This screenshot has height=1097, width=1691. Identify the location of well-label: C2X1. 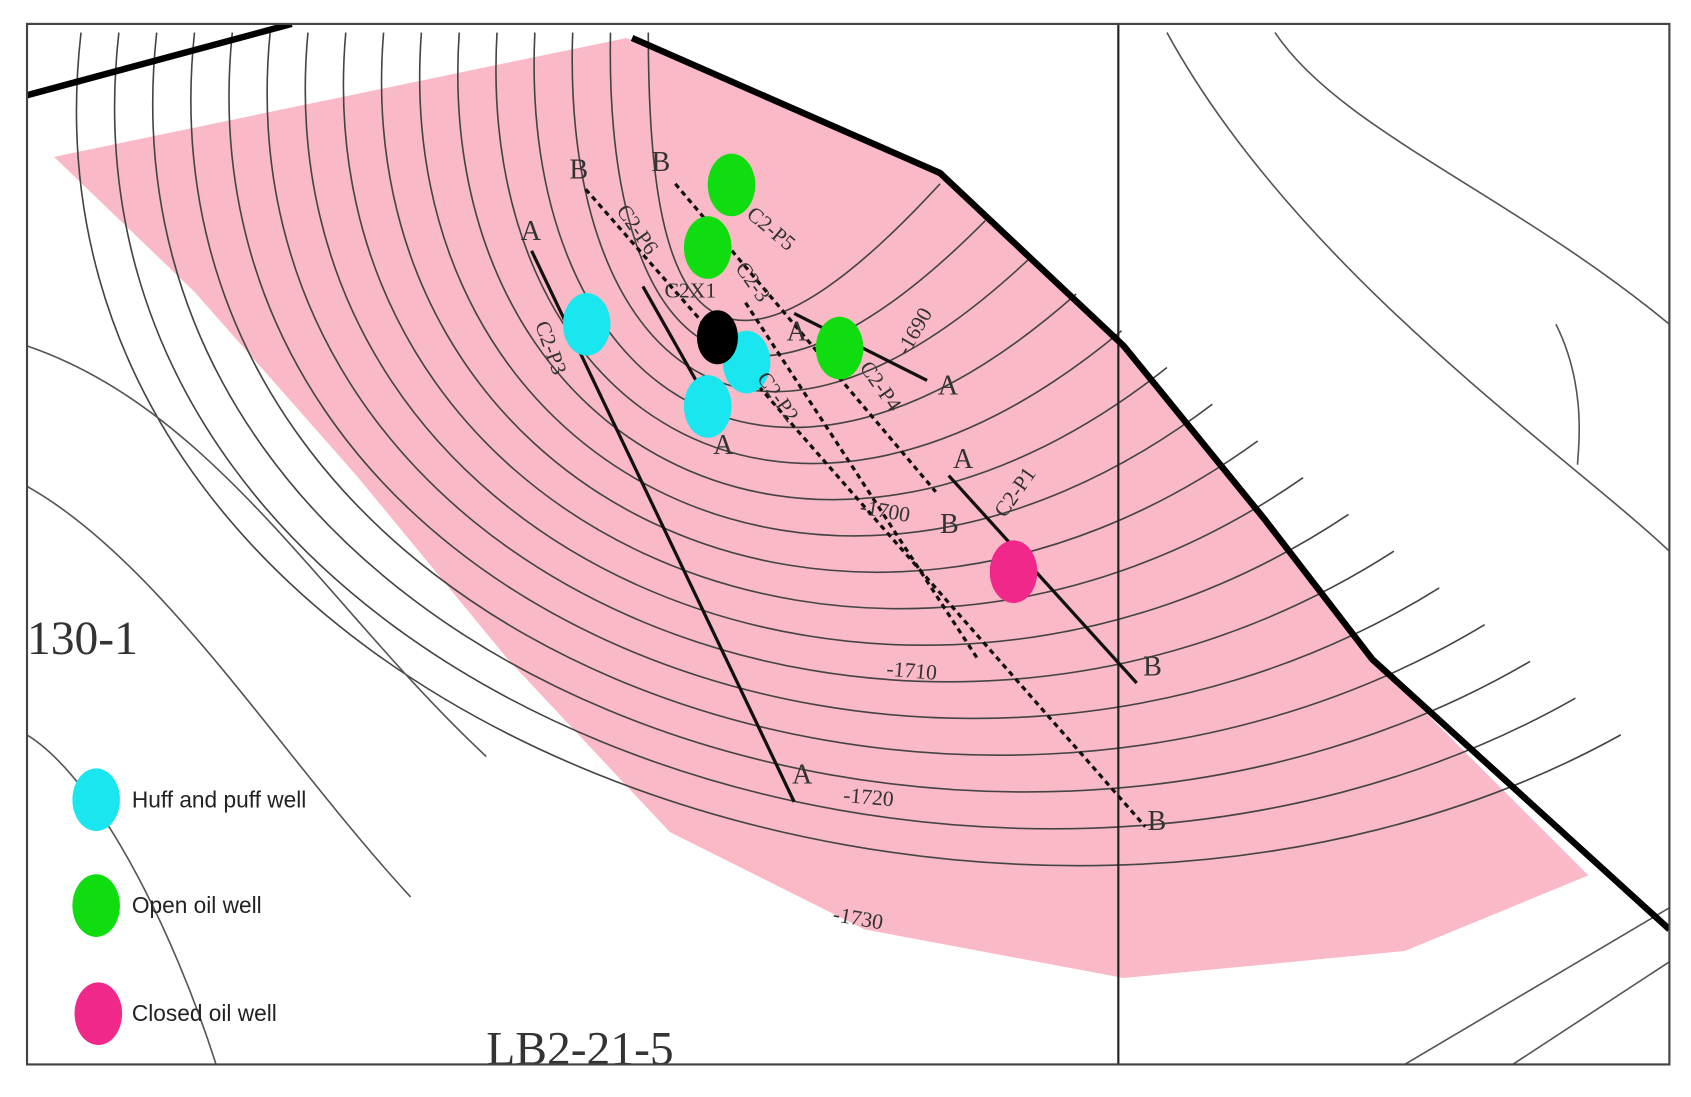
(691, 290).